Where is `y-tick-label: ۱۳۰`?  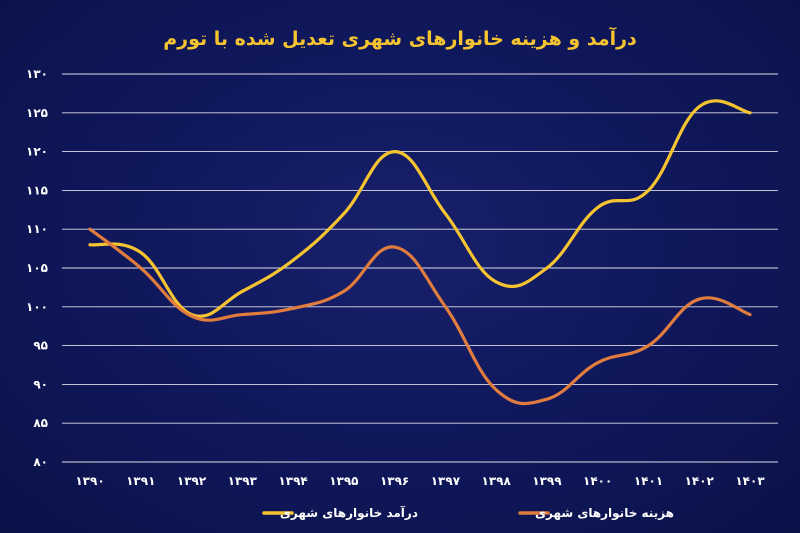 y-tick-label: ۱۳۰ is located at coordinates (37, 74).